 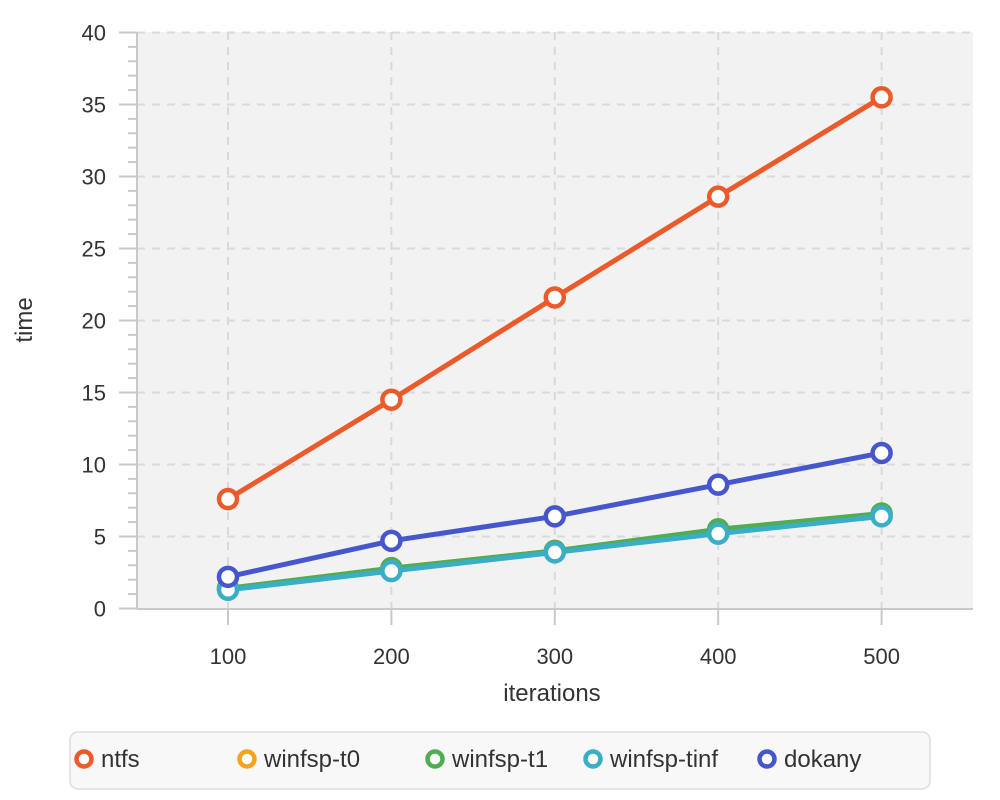 What do you see at coordinates (94, 465) in the screenshot?
I see `y-tick-label-10: 10` at bounding box center [94, 465].